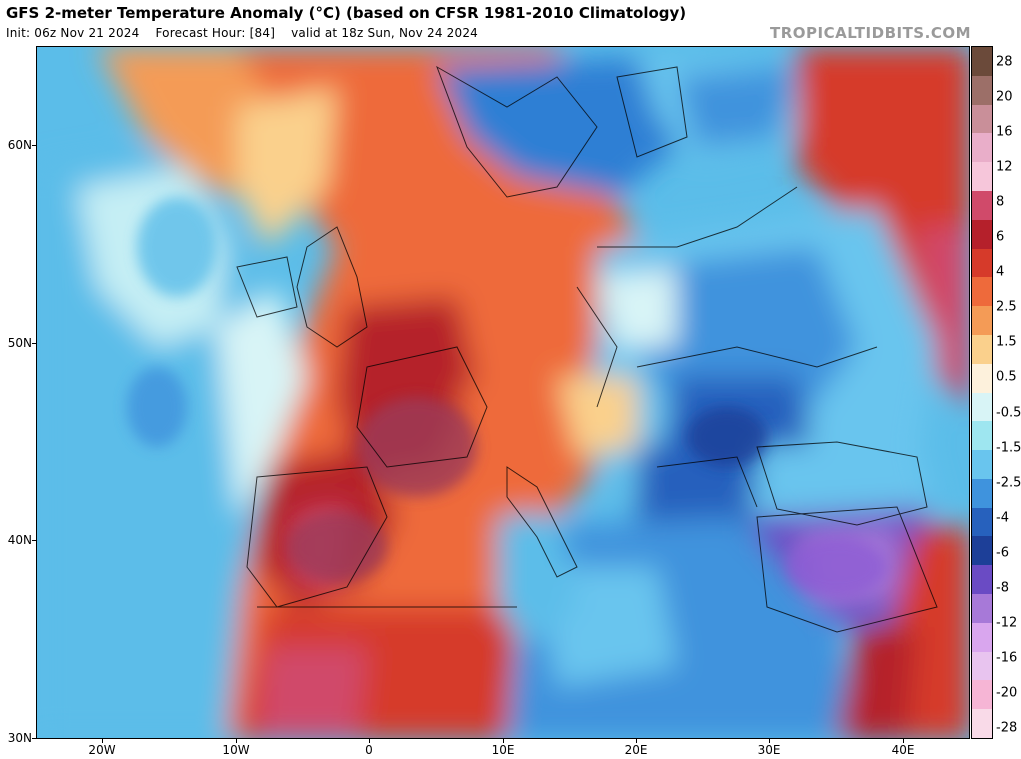  What do you see at coordinates (19, 145) in the screenshot?
I see `lat-label-60n: 60N` at bounding box center [19, 145].